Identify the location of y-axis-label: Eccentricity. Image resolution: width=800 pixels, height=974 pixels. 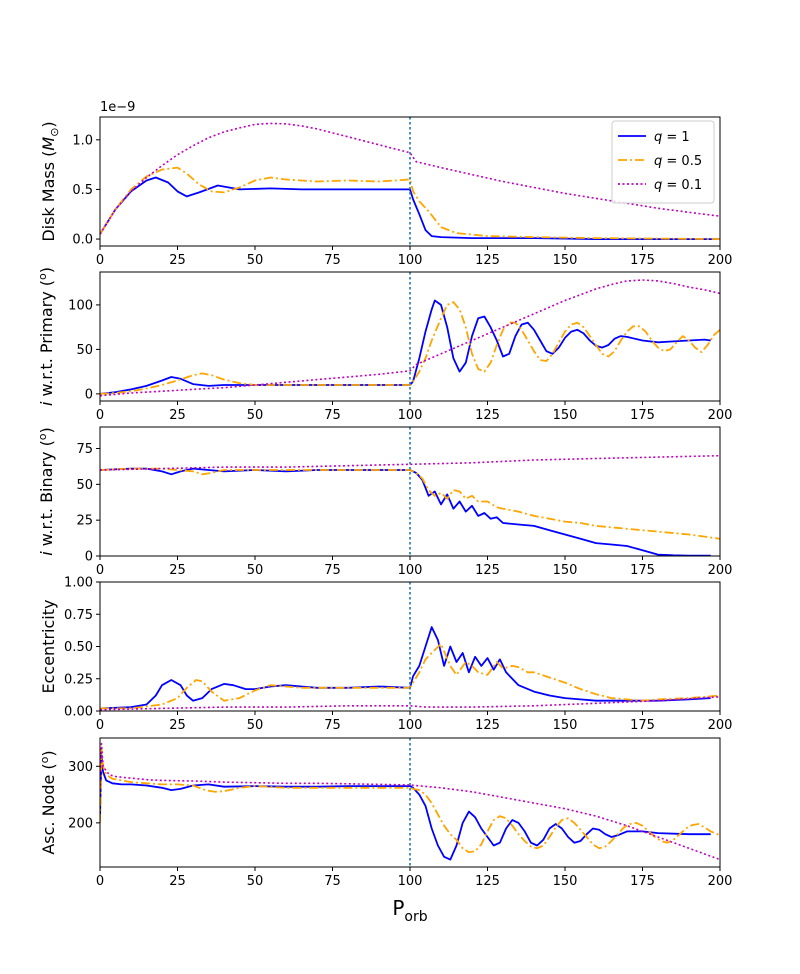
(48, 647).